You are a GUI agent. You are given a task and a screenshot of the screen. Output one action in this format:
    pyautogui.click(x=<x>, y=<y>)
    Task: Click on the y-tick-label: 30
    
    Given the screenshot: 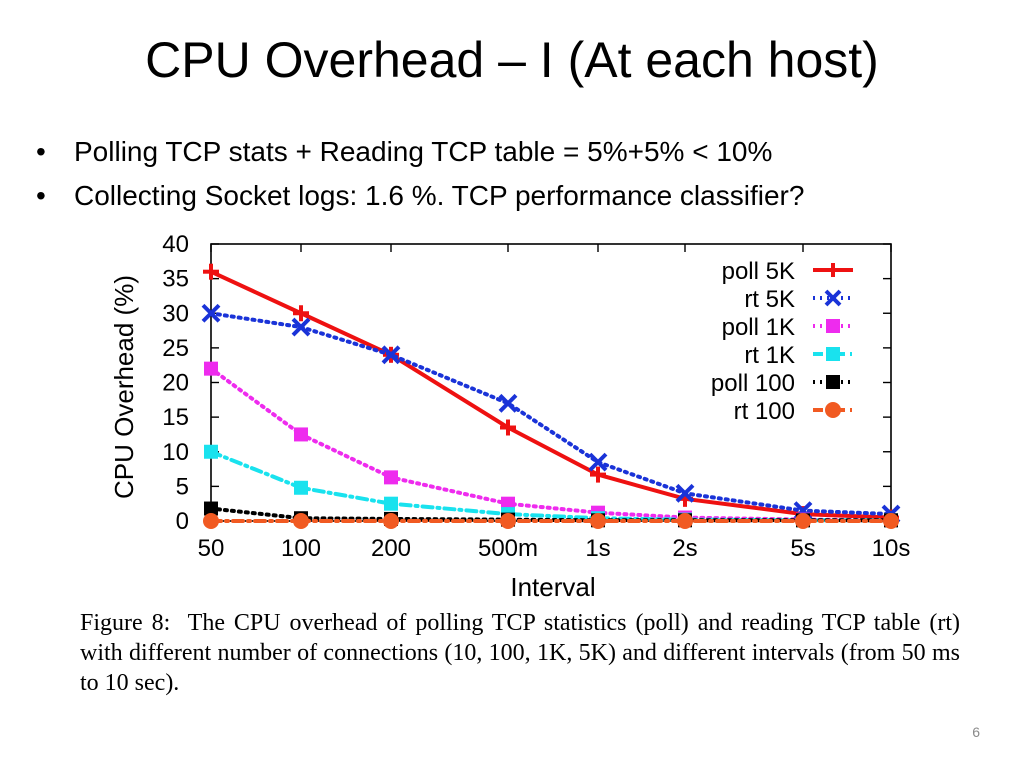 What is the action you would take?
    pyautogui.click(x=175, y=313)
    